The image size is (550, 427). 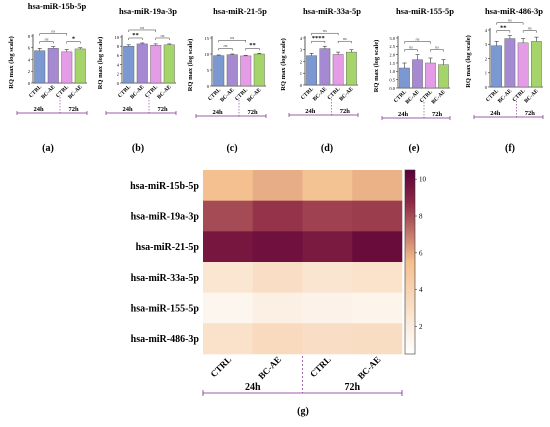 What do you see at coordinates (369, 367) in the screenshot?
I see `heatmap-col-label: BC-AE` at bounding box center [369, 367].